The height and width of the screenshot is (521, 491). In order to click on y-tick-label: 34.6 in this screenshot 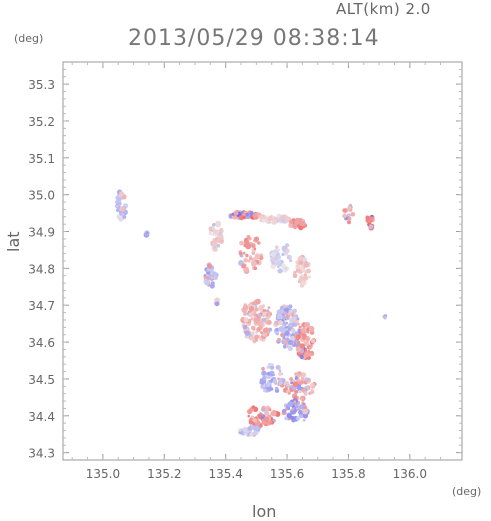, I will do `click(41, 343)`.